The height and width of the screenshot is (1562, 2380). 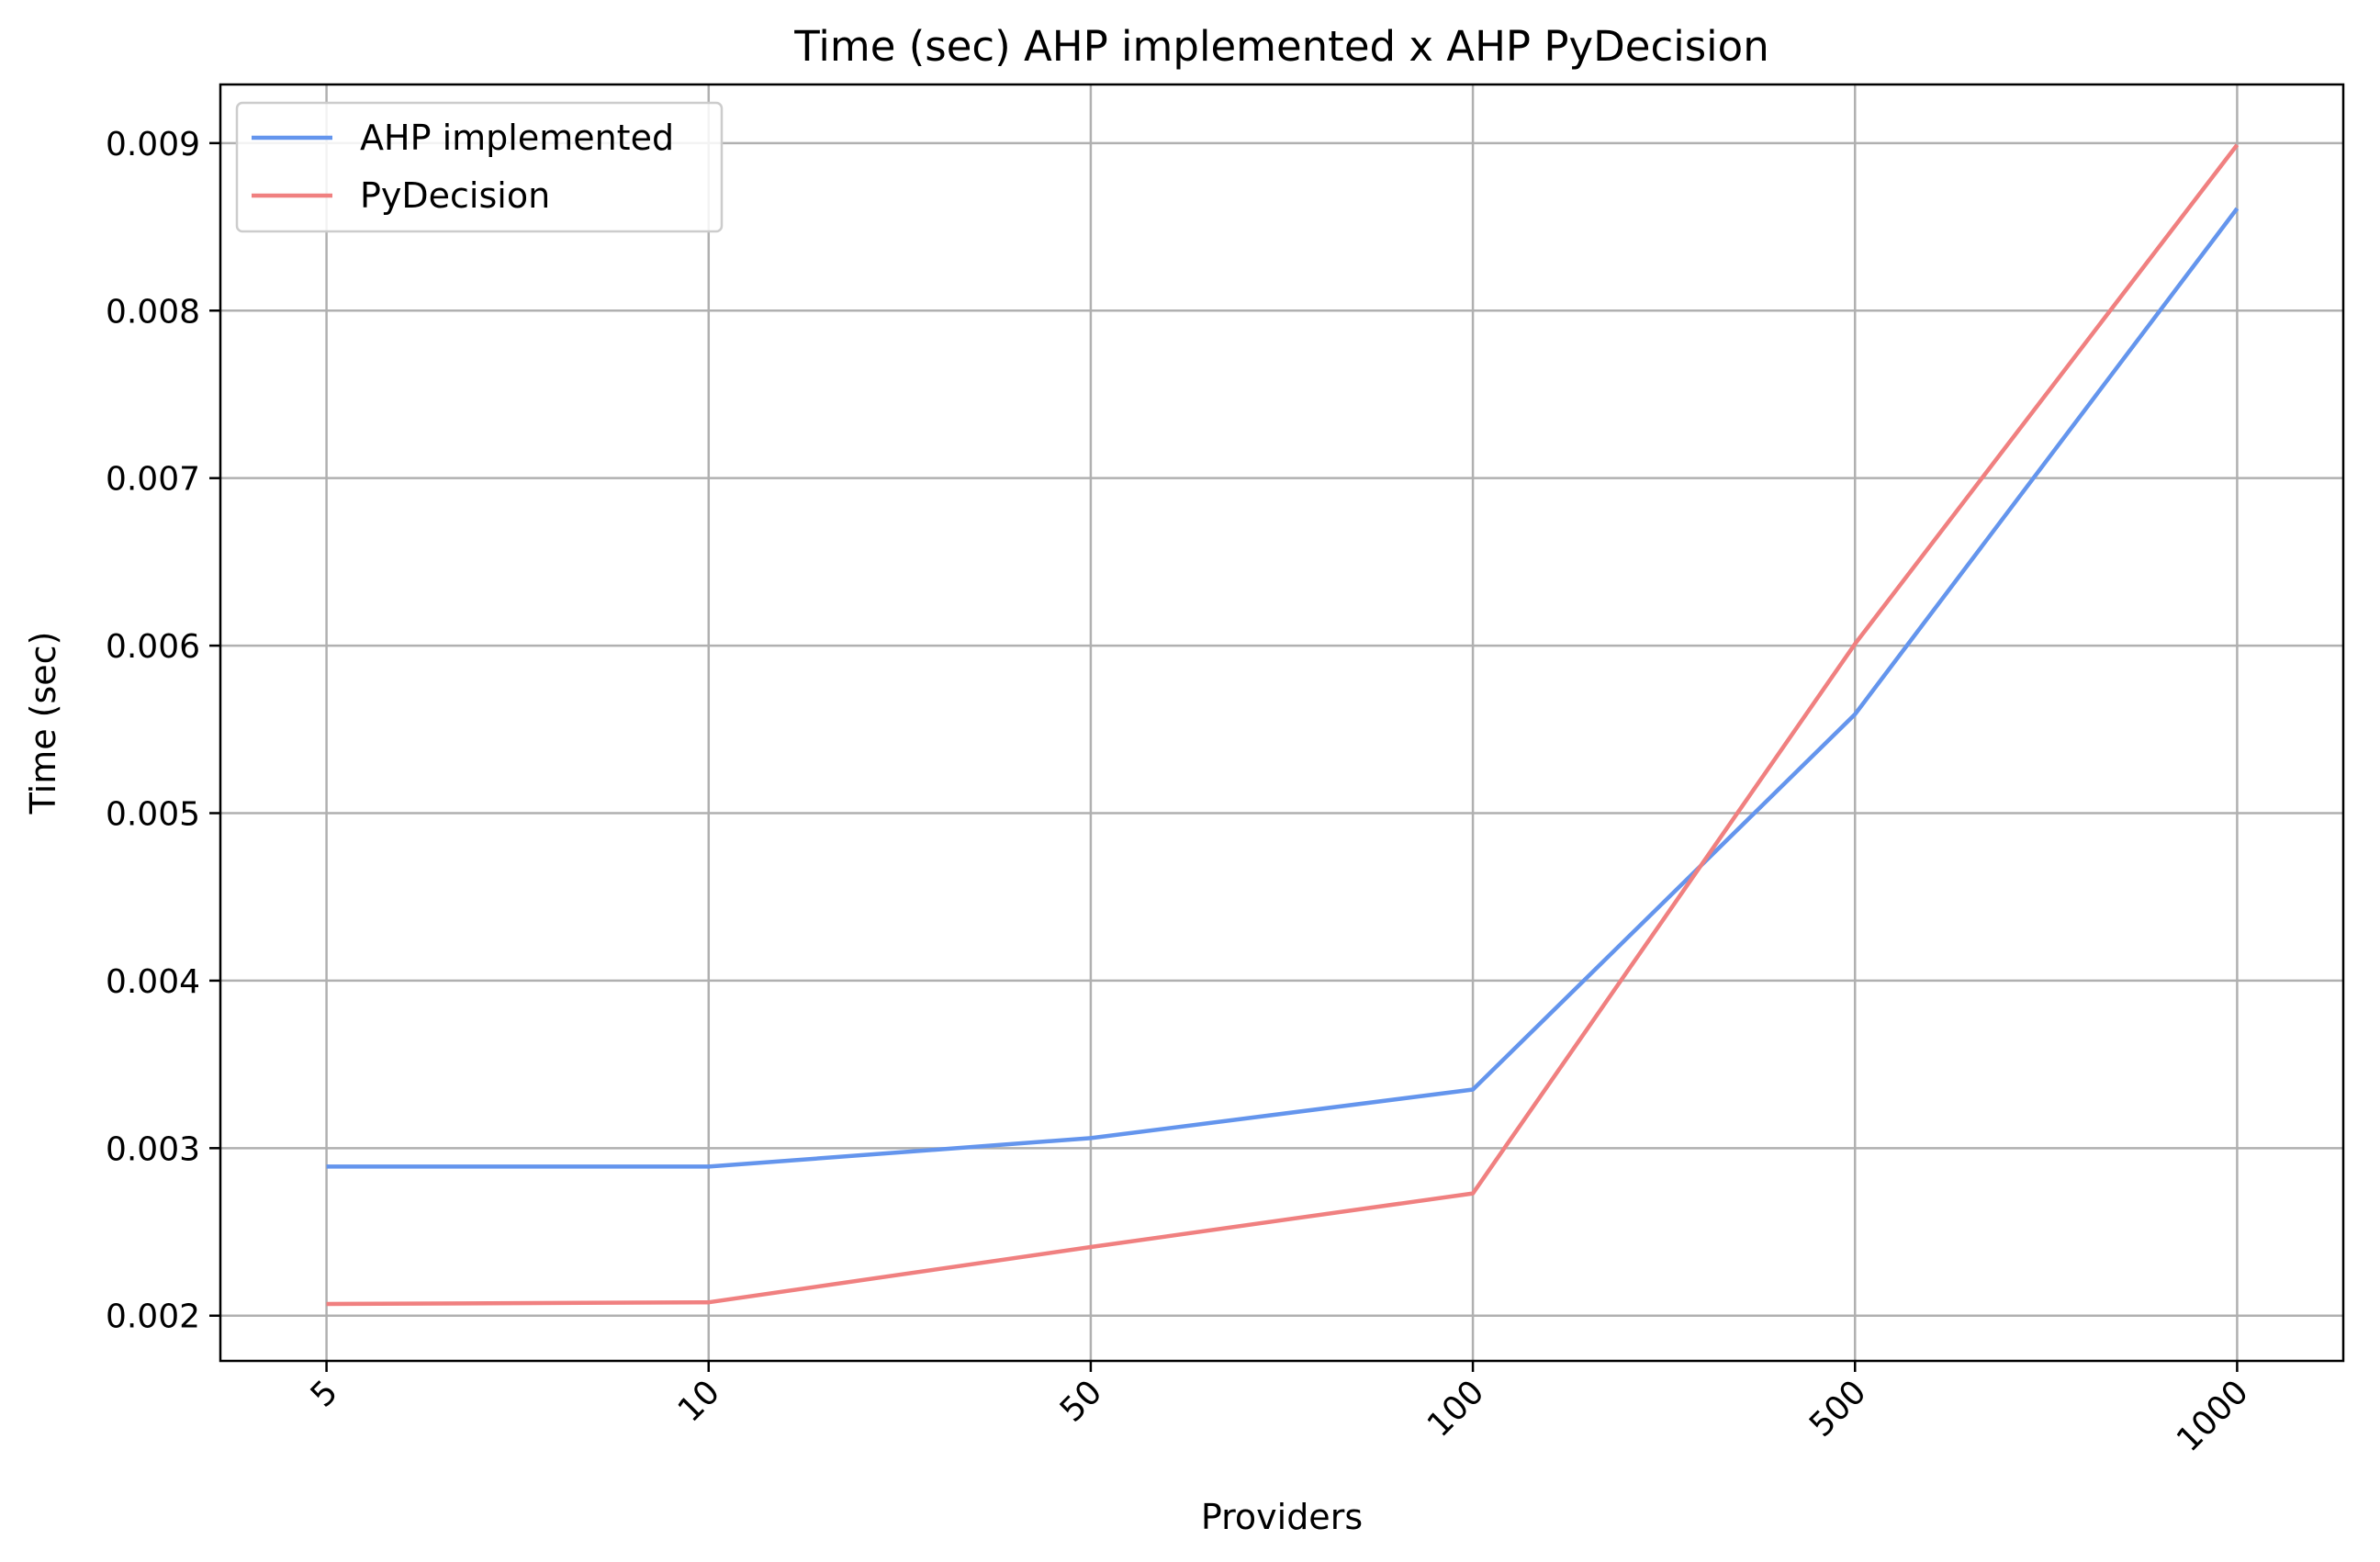 What do you see at coordinates (517, 138) in the screenshot?
I see `legend-entry: AHP implemented` at bounding box center [517, 138].